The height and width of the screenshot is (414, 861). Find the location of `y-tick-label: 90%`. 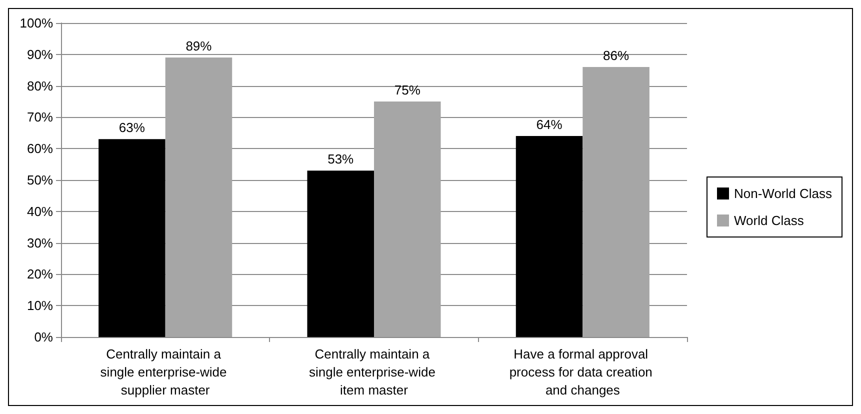

y-tick-label: 90% is located at coordinates (40, 54).